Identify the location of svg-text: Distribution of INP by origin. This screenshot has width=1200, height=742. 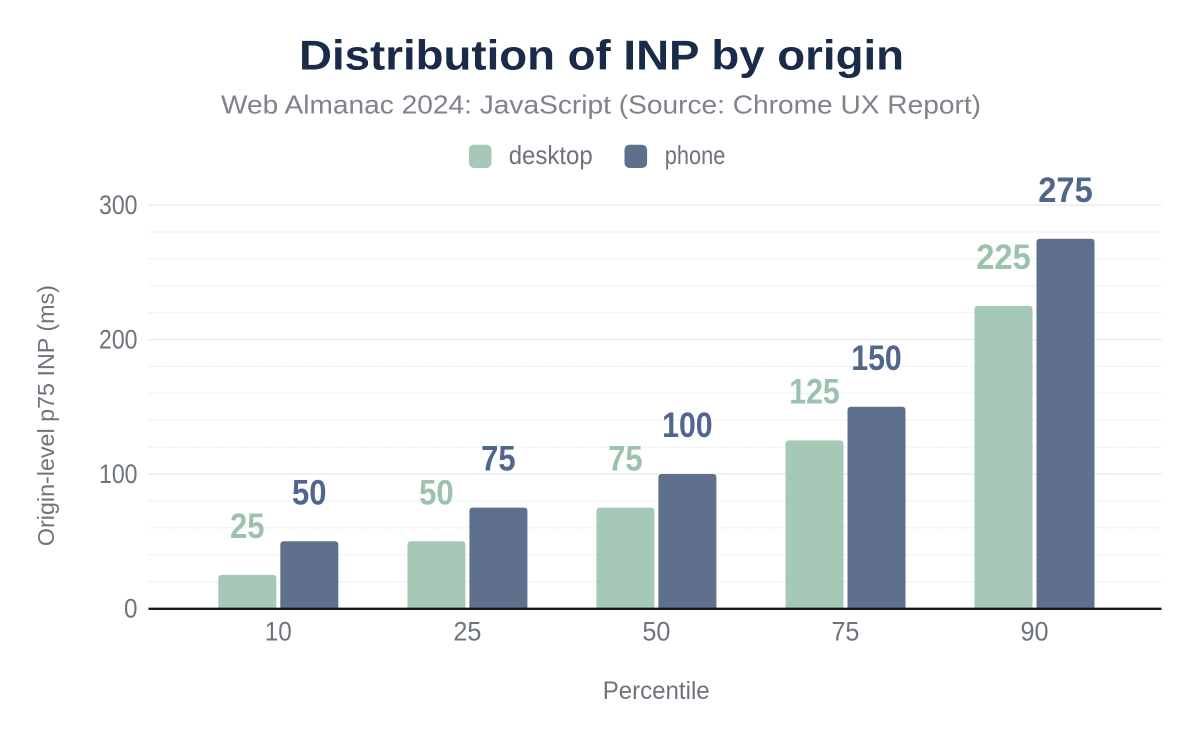
(601, 55).